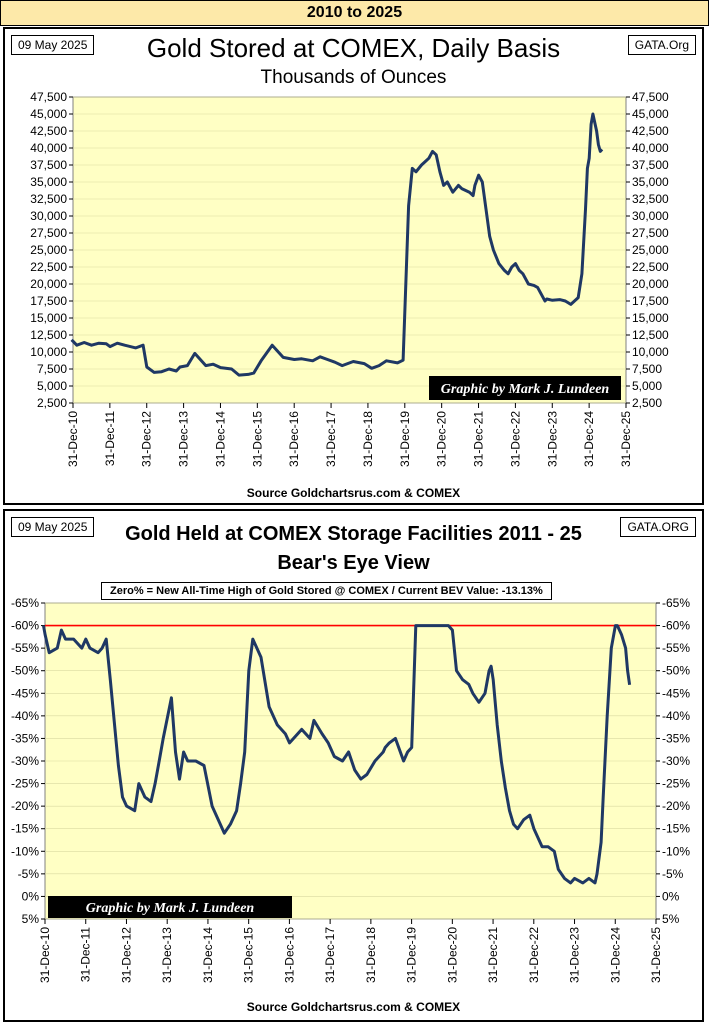 Image resolution: width=709 pixels, height=1024 pixels. Describe the element at coordinates (658, 527) in the screenshot. I see `gata-badge: GATA.ORG` at that location.